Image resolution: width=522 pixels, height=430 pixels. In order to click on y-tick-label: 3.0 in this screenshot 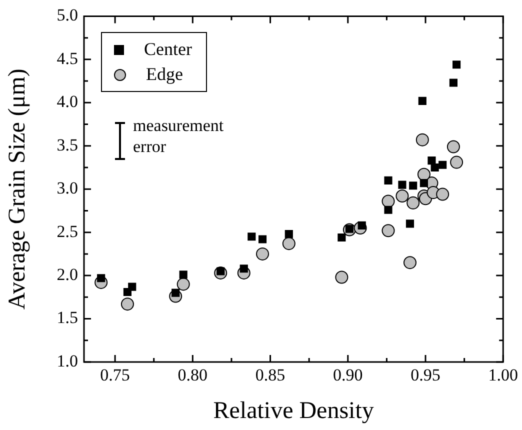, I will do `click(67, 188)`.